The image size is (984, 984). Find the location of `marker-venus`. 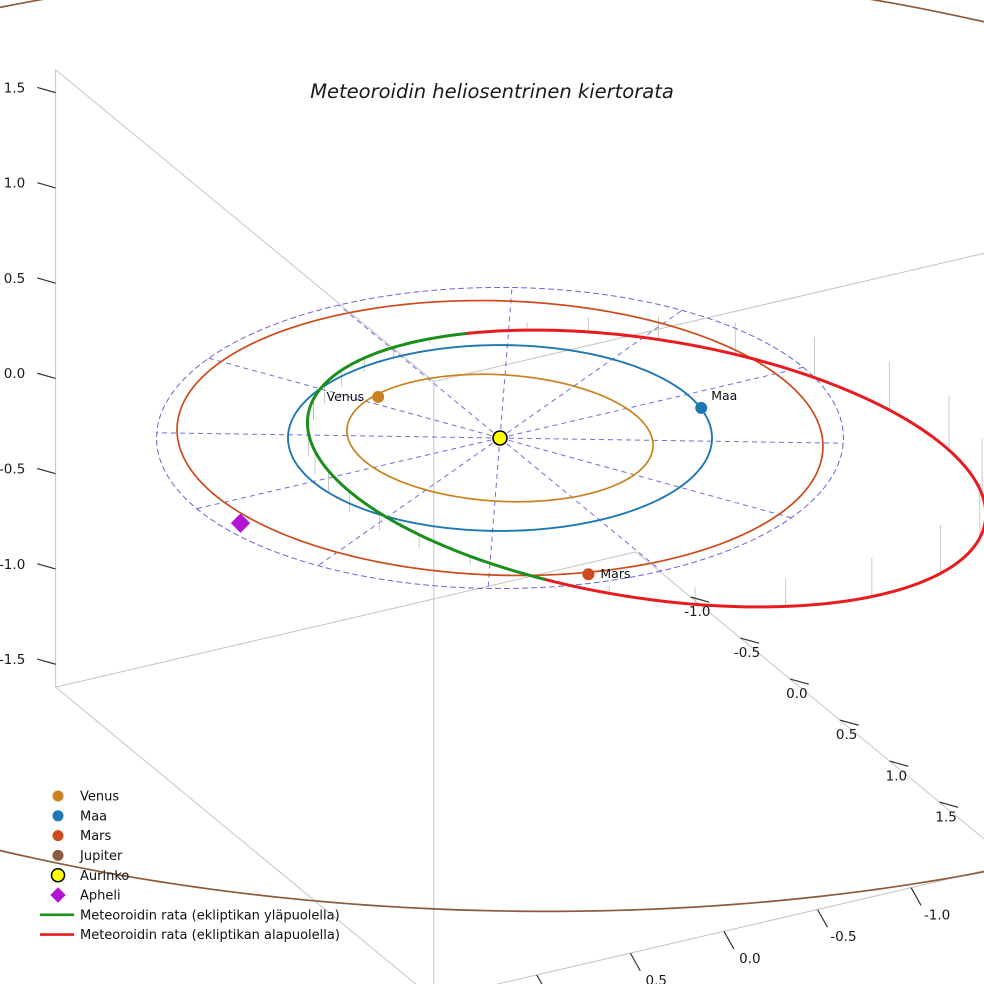

marker-venus is located at coordinates (378, 396).